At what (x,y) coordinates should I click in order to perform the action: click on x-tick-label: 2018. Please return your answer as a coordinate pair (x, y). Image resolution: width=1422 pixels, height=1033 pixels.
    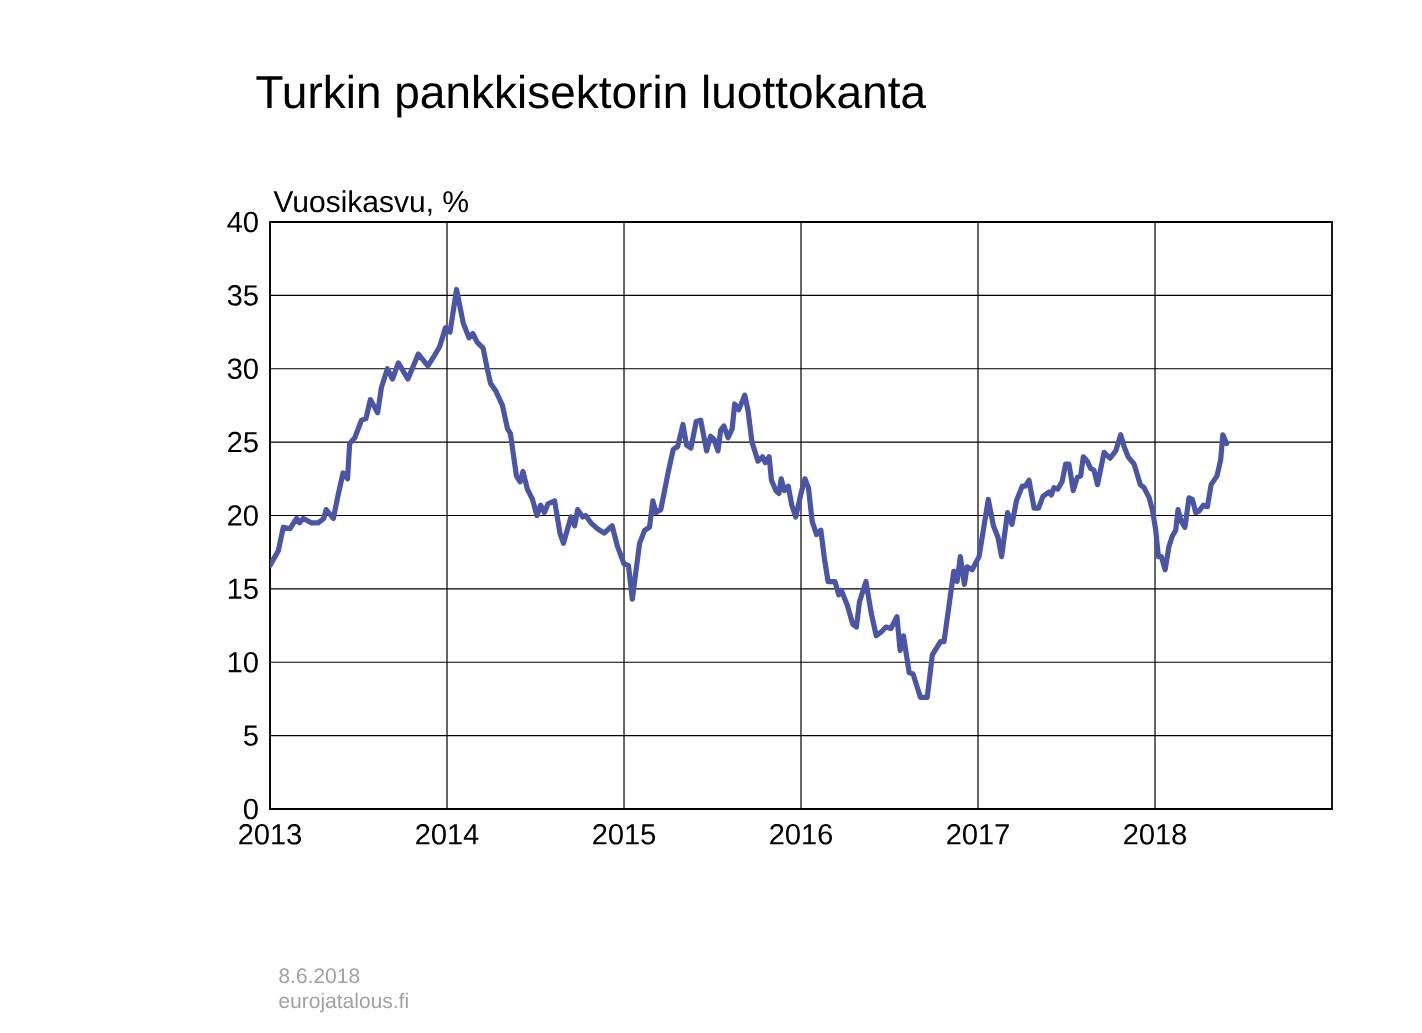
    Looking at the image, I should click on (1155, 834).